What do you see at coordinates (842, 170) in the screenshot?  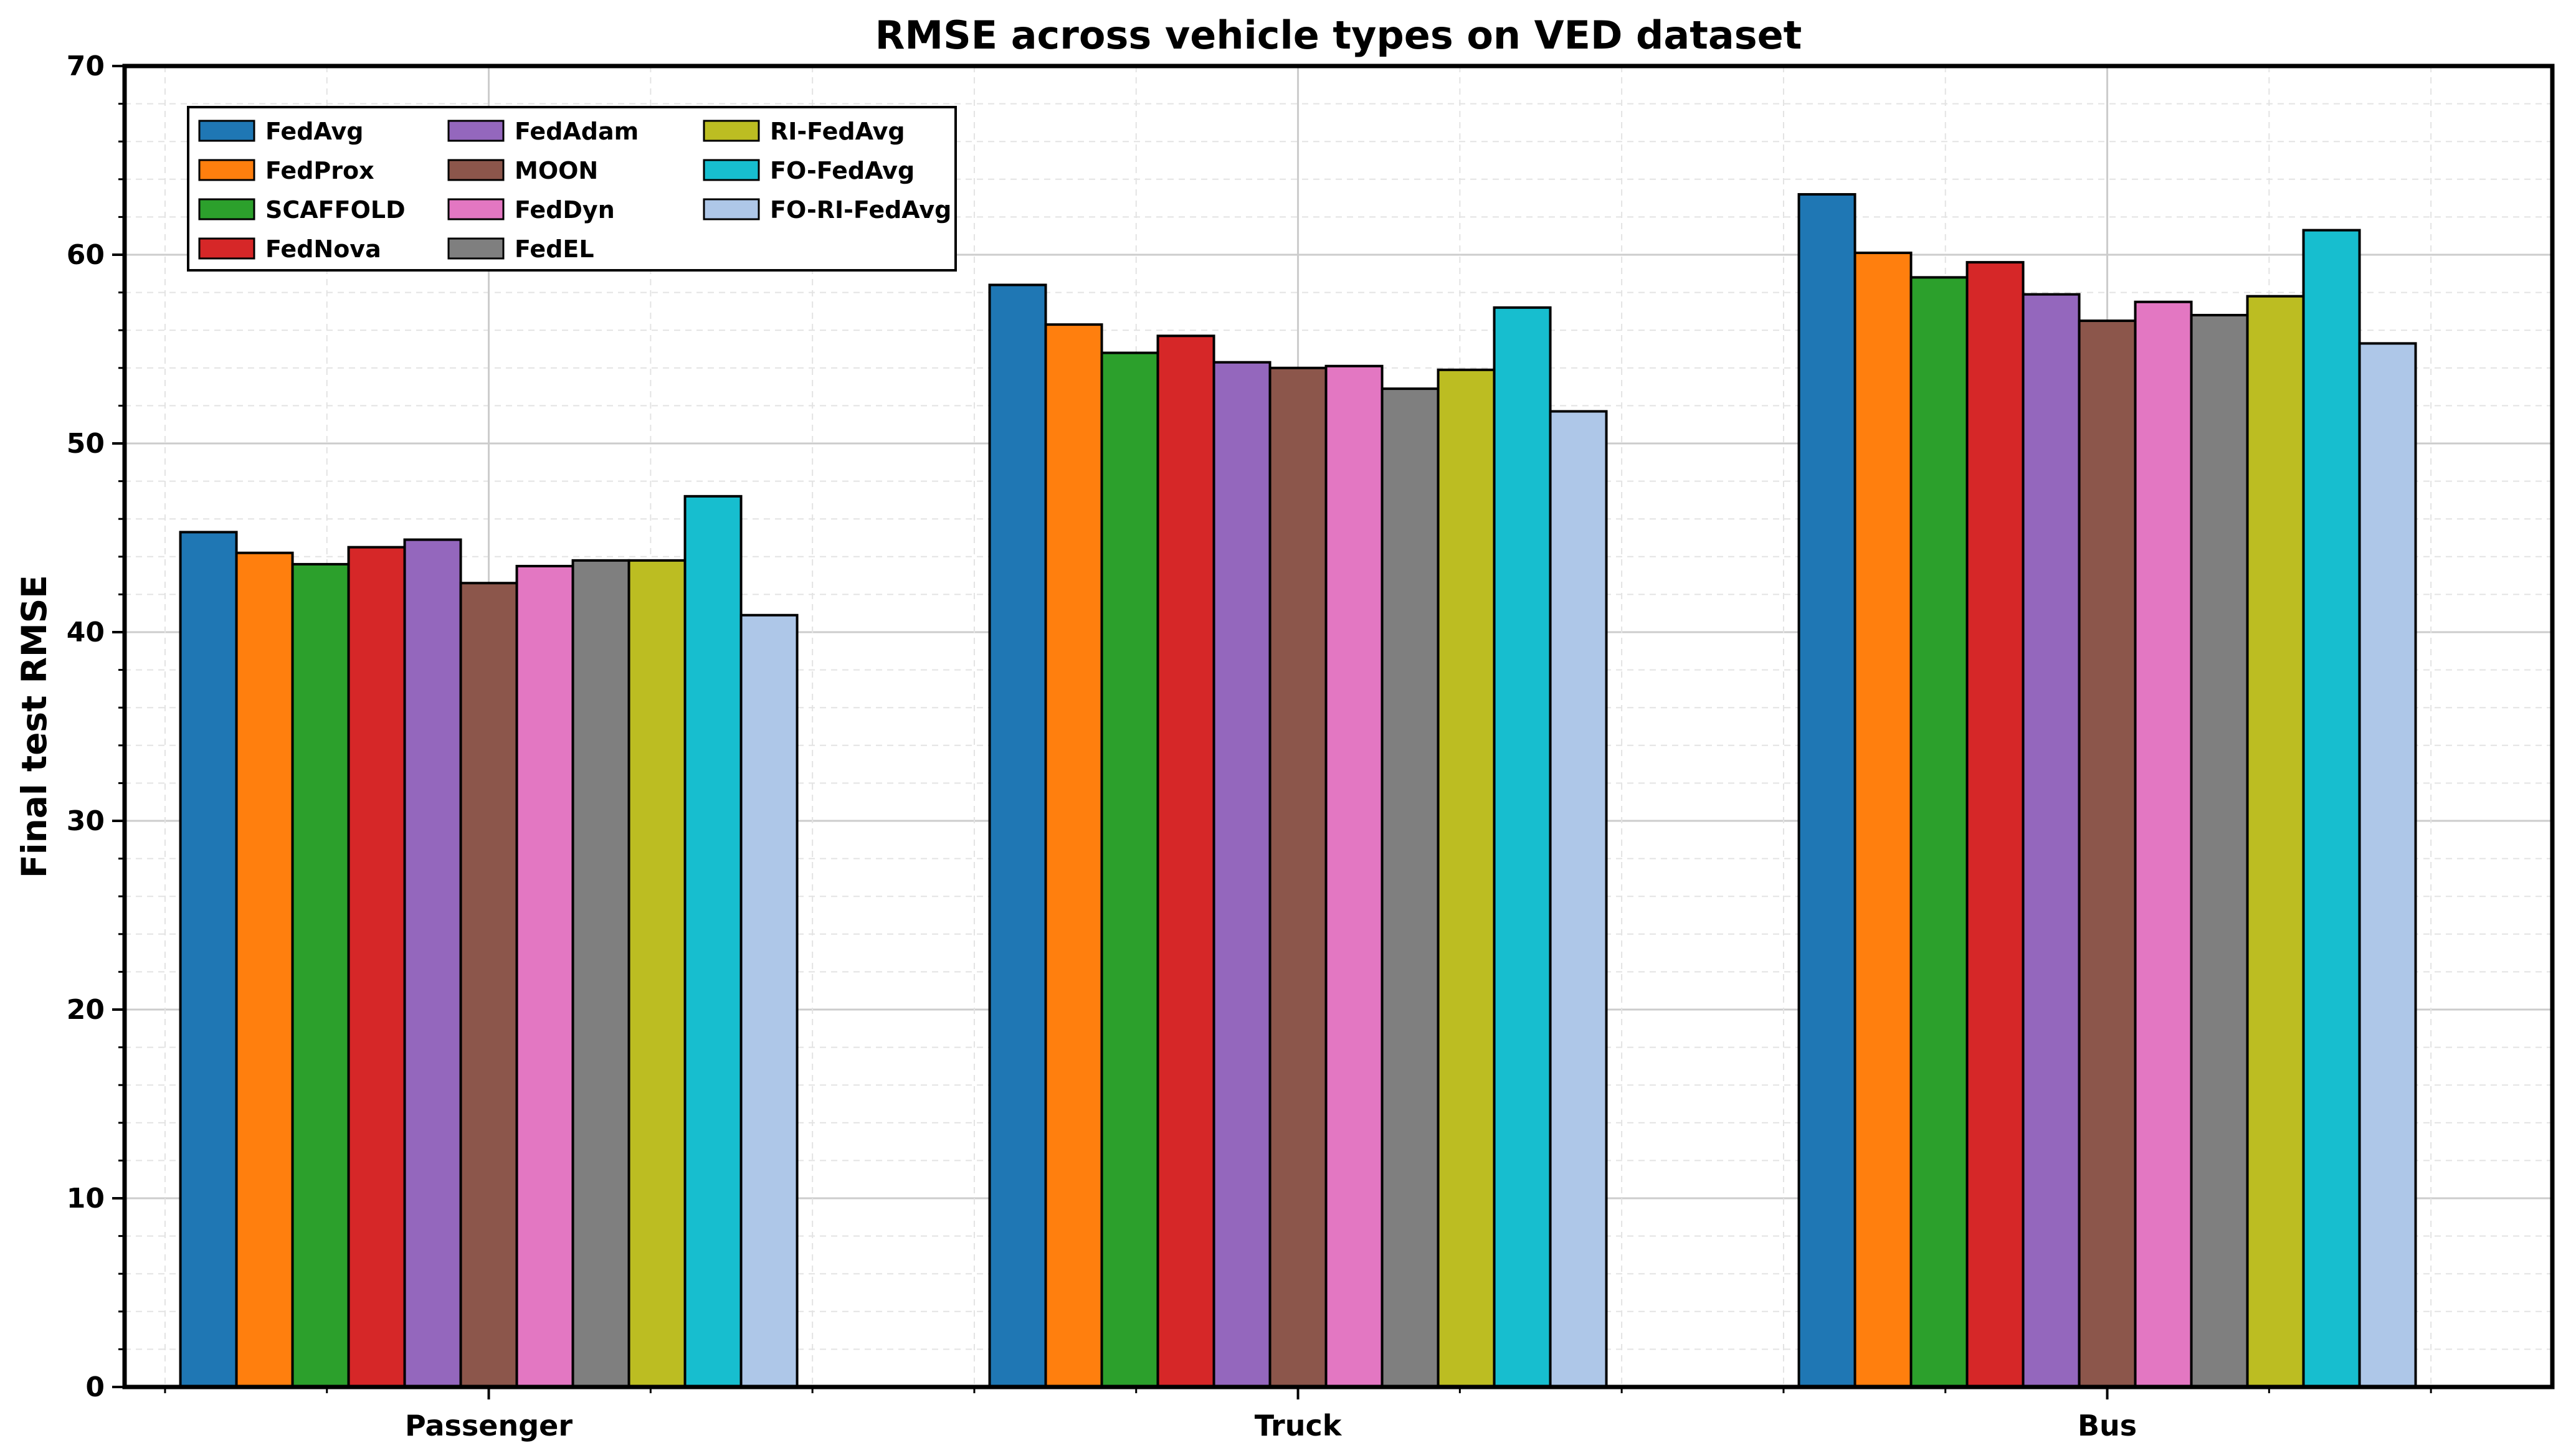 I see `legend-label: FO-FedAvg` at bounding box center [842, 170].